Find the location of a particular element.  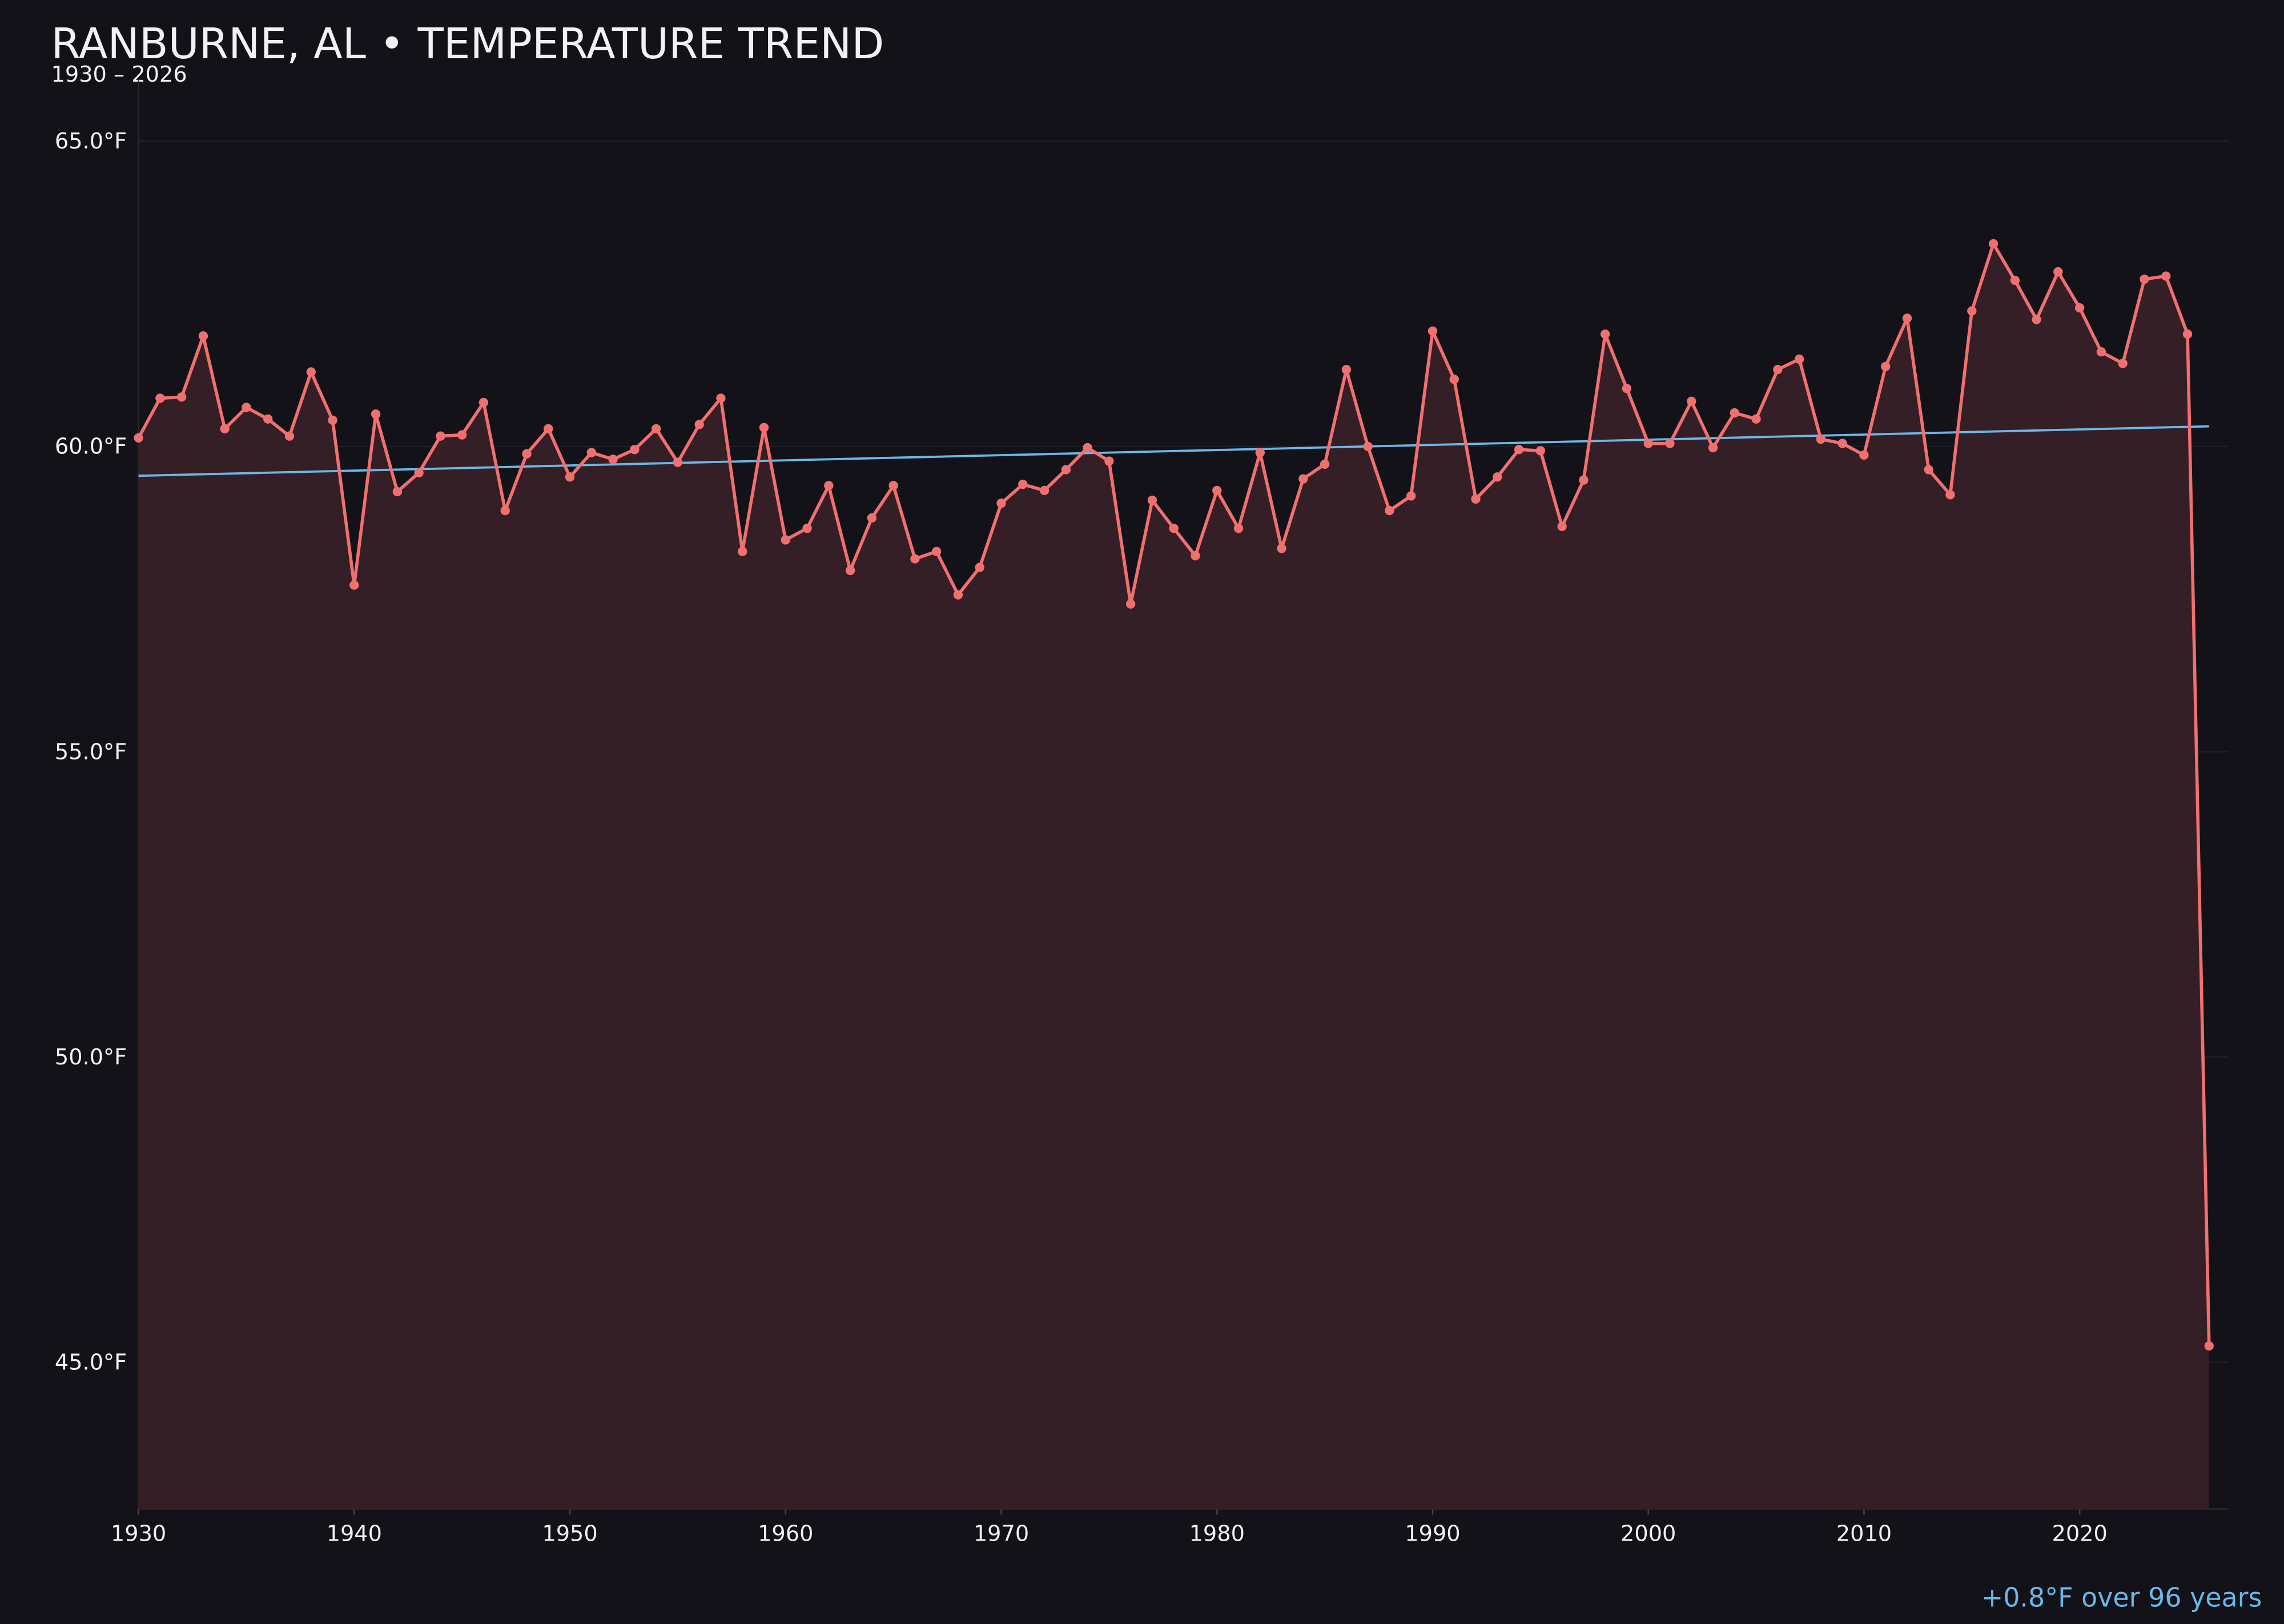

chart-subtitle: 1930 – 2026 is located at coordinates (119, 74).